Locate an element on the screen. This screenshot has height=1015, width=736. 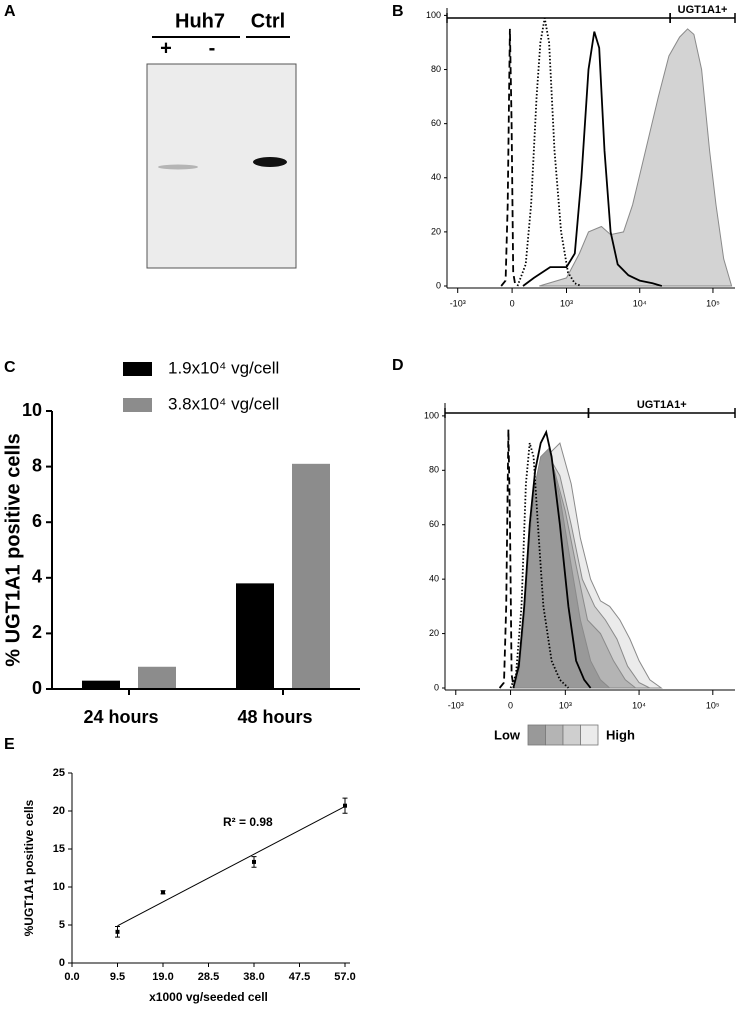
annotation: R² = 0.98 is located at coordinates (248, 822).